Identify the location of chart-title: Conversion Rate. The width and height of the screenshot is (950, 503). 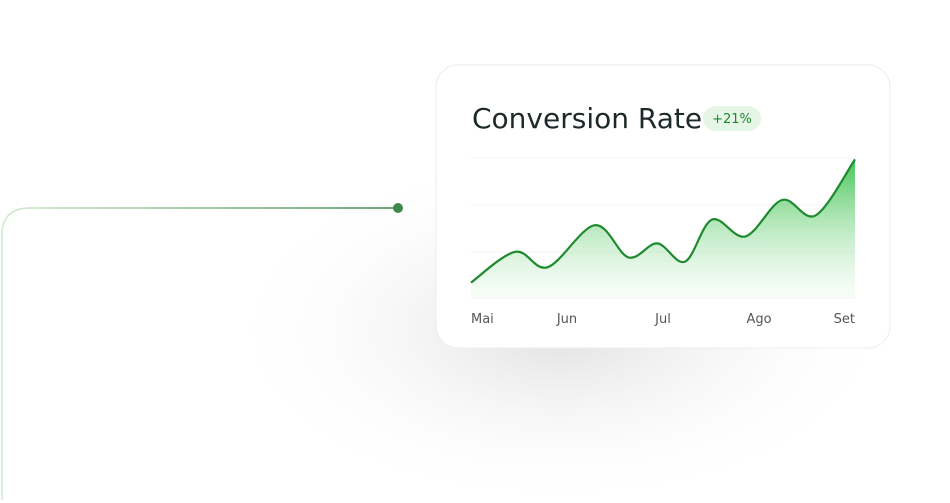
(587, 118).